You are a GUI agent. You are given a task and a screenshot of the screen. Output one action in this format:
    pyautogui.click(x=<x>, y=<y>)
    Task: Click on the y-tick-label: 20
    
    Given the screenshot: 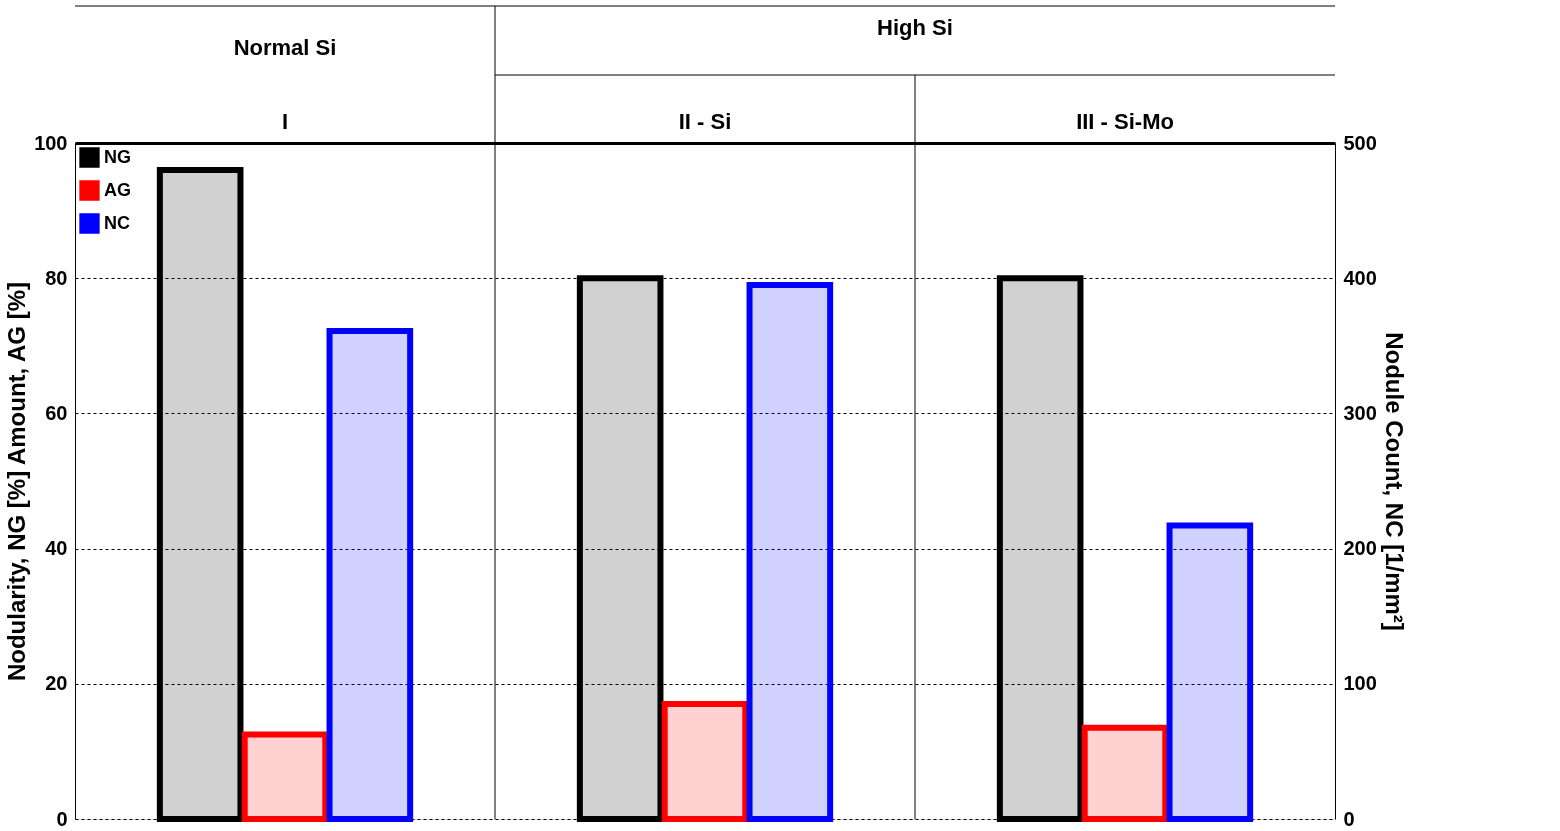 What is the action you would take?
    pyautogui.click(x=56, y=683)
    